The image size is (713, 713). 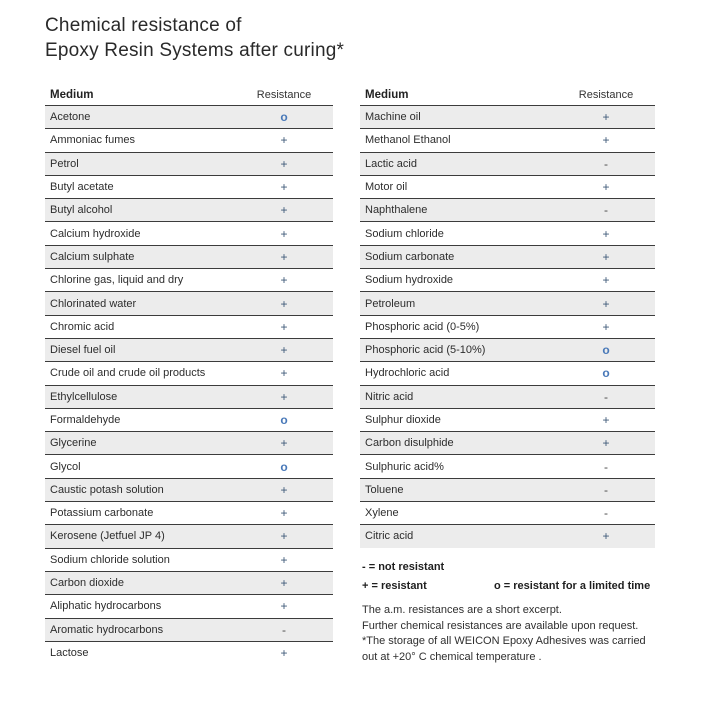 I want to click on table-row: Chlorinated water +, so click(x=189, y=303).